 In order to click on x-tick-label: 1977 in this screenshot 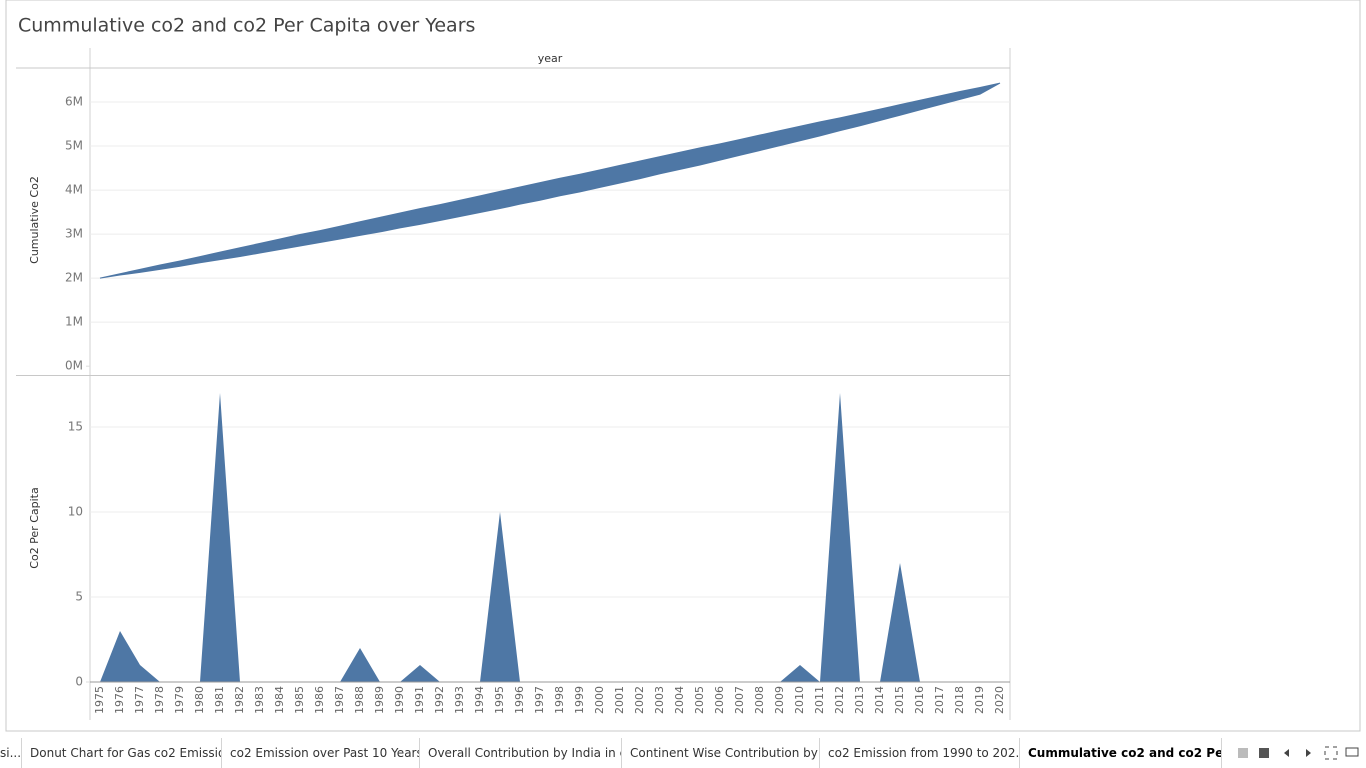, I will do `click(139, 700)`.